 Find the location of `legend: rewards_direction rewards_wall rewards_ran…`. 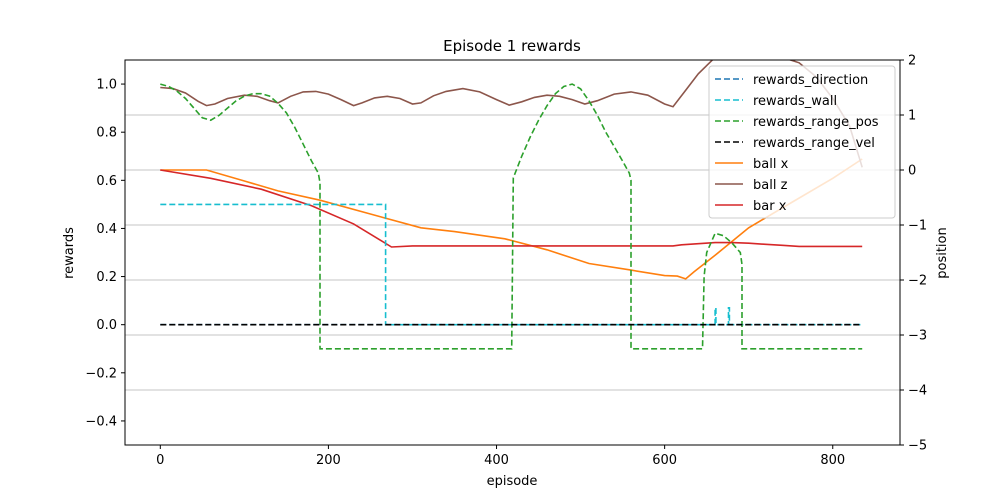

legend: rewards_direction rewards_wall rewards_ran… is located at coordinates (802, 142).